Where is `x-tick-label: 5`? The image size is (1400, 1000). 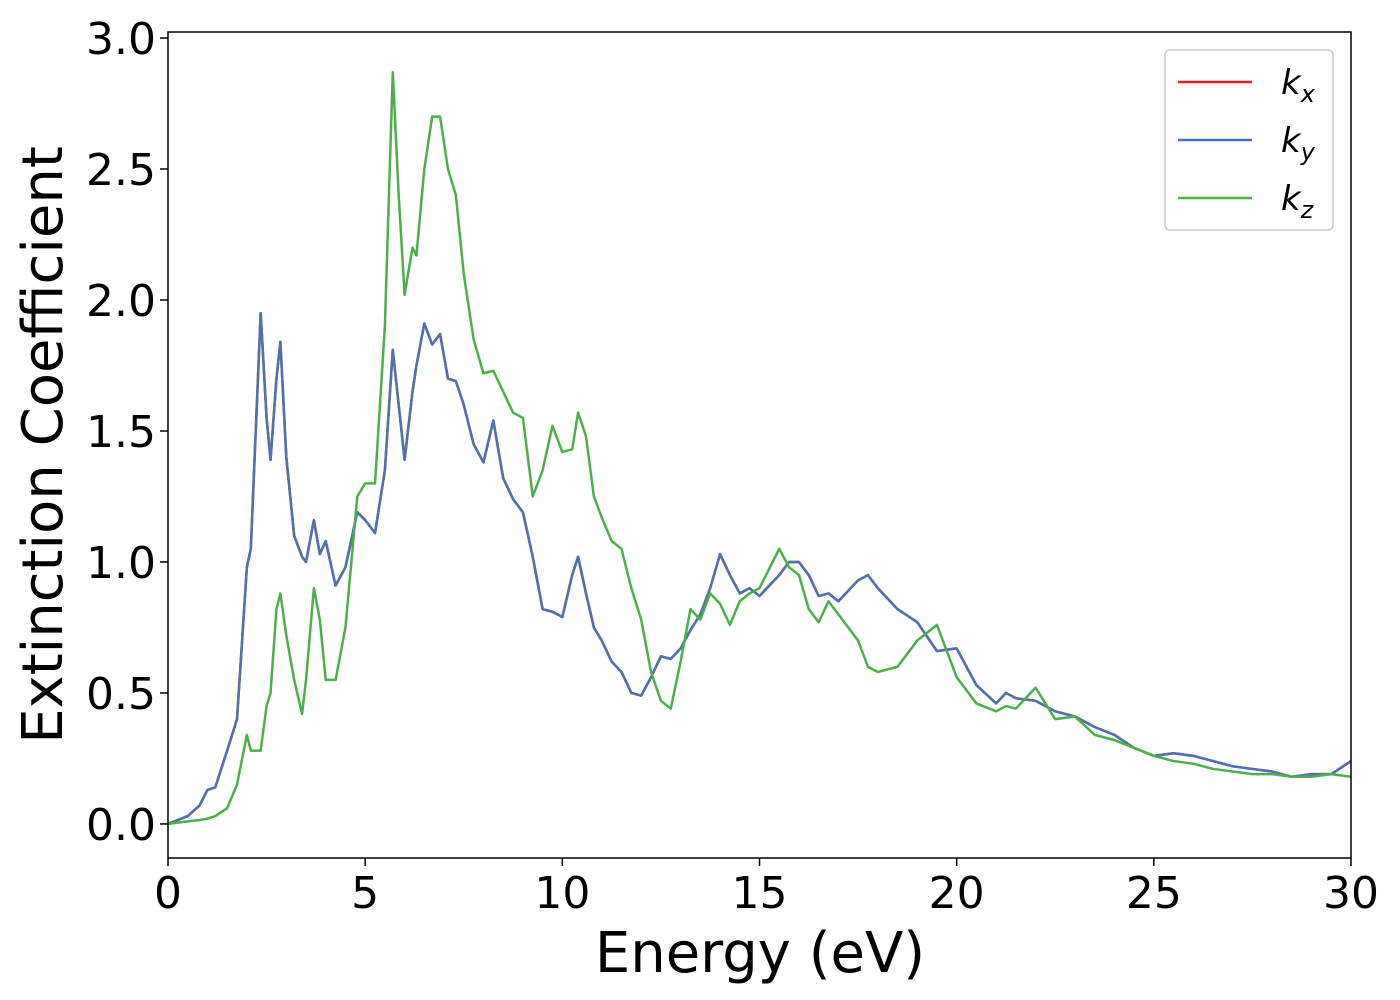
x-tick-label: 5 is located at coordinates (365, 893).